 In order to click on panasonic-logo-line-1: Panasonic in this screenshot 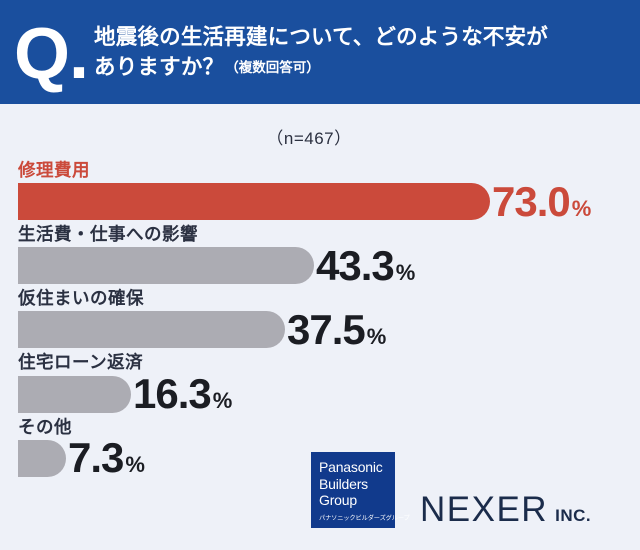, I will do `click(351, 467)`.